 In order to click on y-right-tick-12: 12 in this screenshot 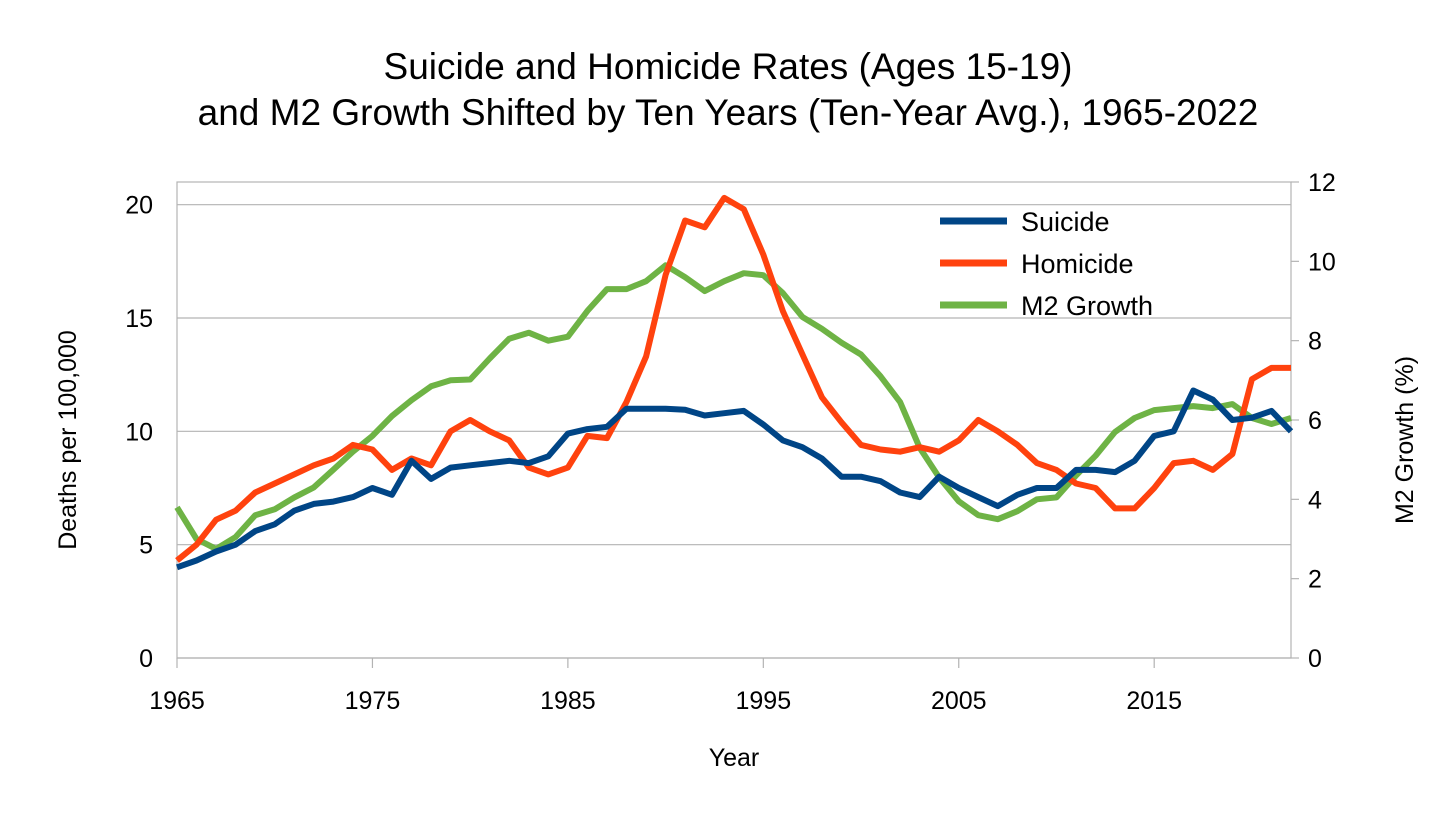, I will do `click(1322, 183)`.